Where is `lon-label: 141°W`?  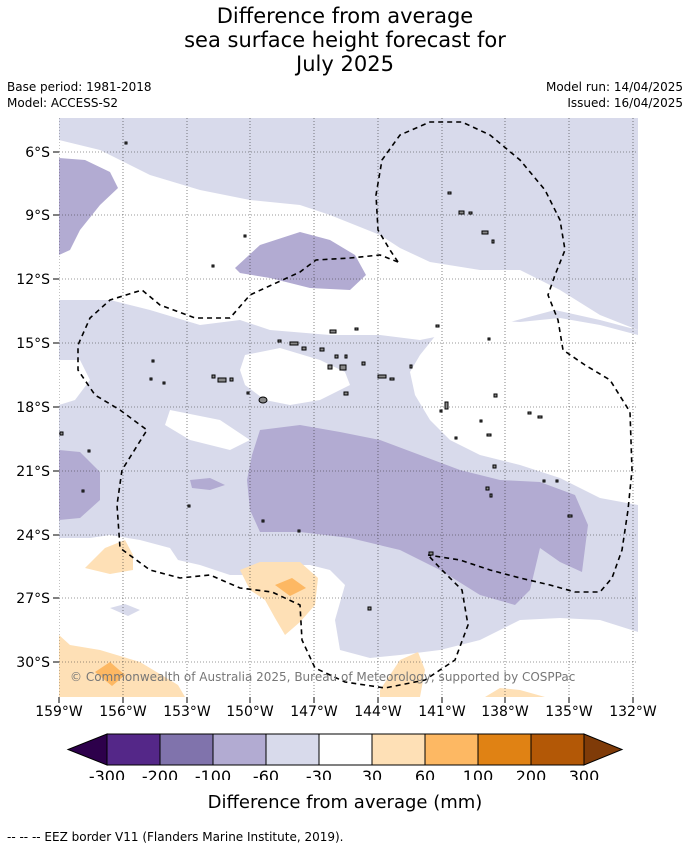
lon-label: 141°W is located at coordinates (442, 712).